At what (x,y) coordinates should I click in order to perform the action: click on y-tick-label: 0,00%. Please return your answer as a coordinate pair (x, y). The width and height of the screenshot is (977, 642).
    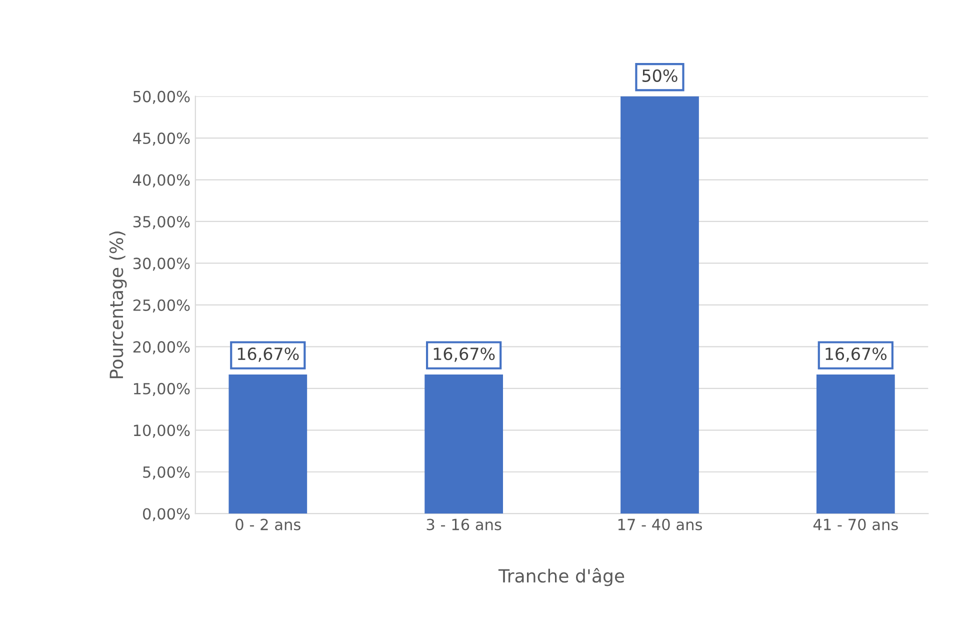
    Looking at the image, I should click on (166, 515).